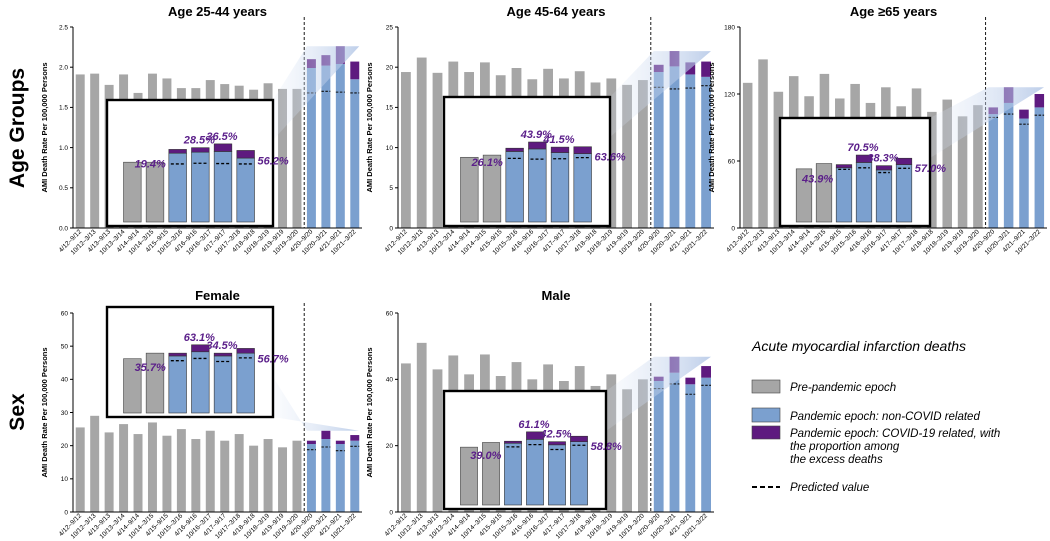  What do you see at coordinates (217, 11) in the screenshot?
I see `chart-title: Age 25-44 years` at bounding box center [217, 11].